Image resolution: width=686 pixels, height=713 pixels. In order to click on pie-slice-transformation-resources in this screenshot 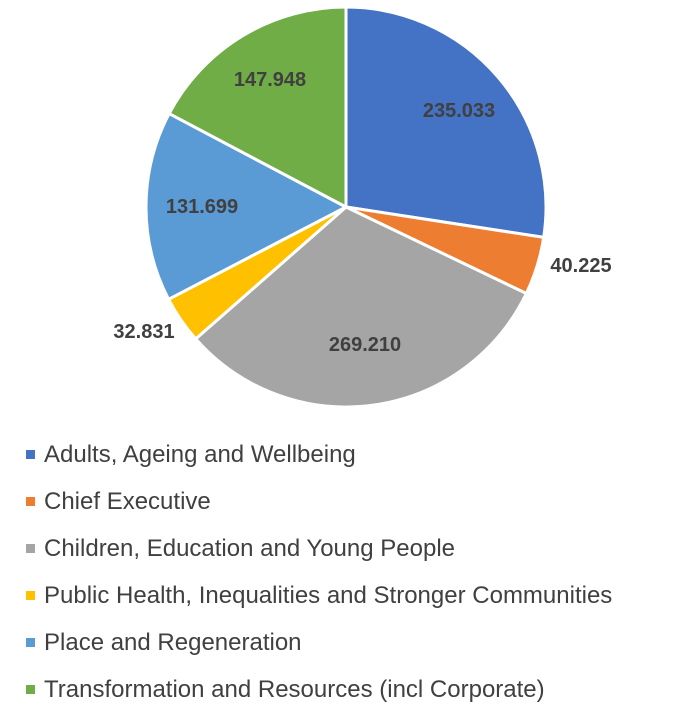, I will do `click(257, 107)`.